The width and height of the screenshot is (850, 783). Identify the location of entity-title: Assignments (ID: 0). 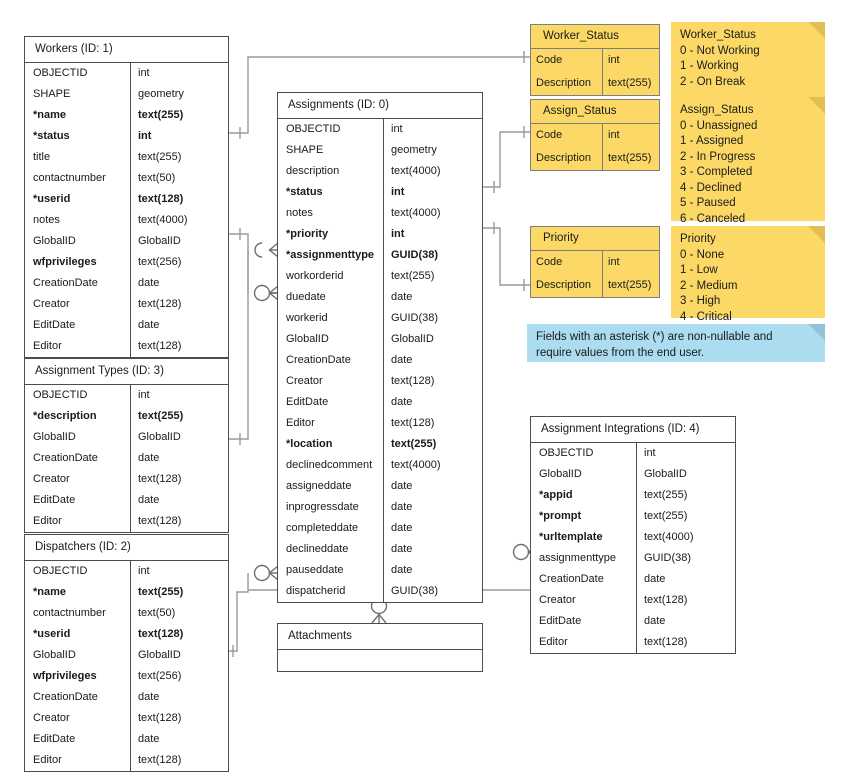
(380, 106).